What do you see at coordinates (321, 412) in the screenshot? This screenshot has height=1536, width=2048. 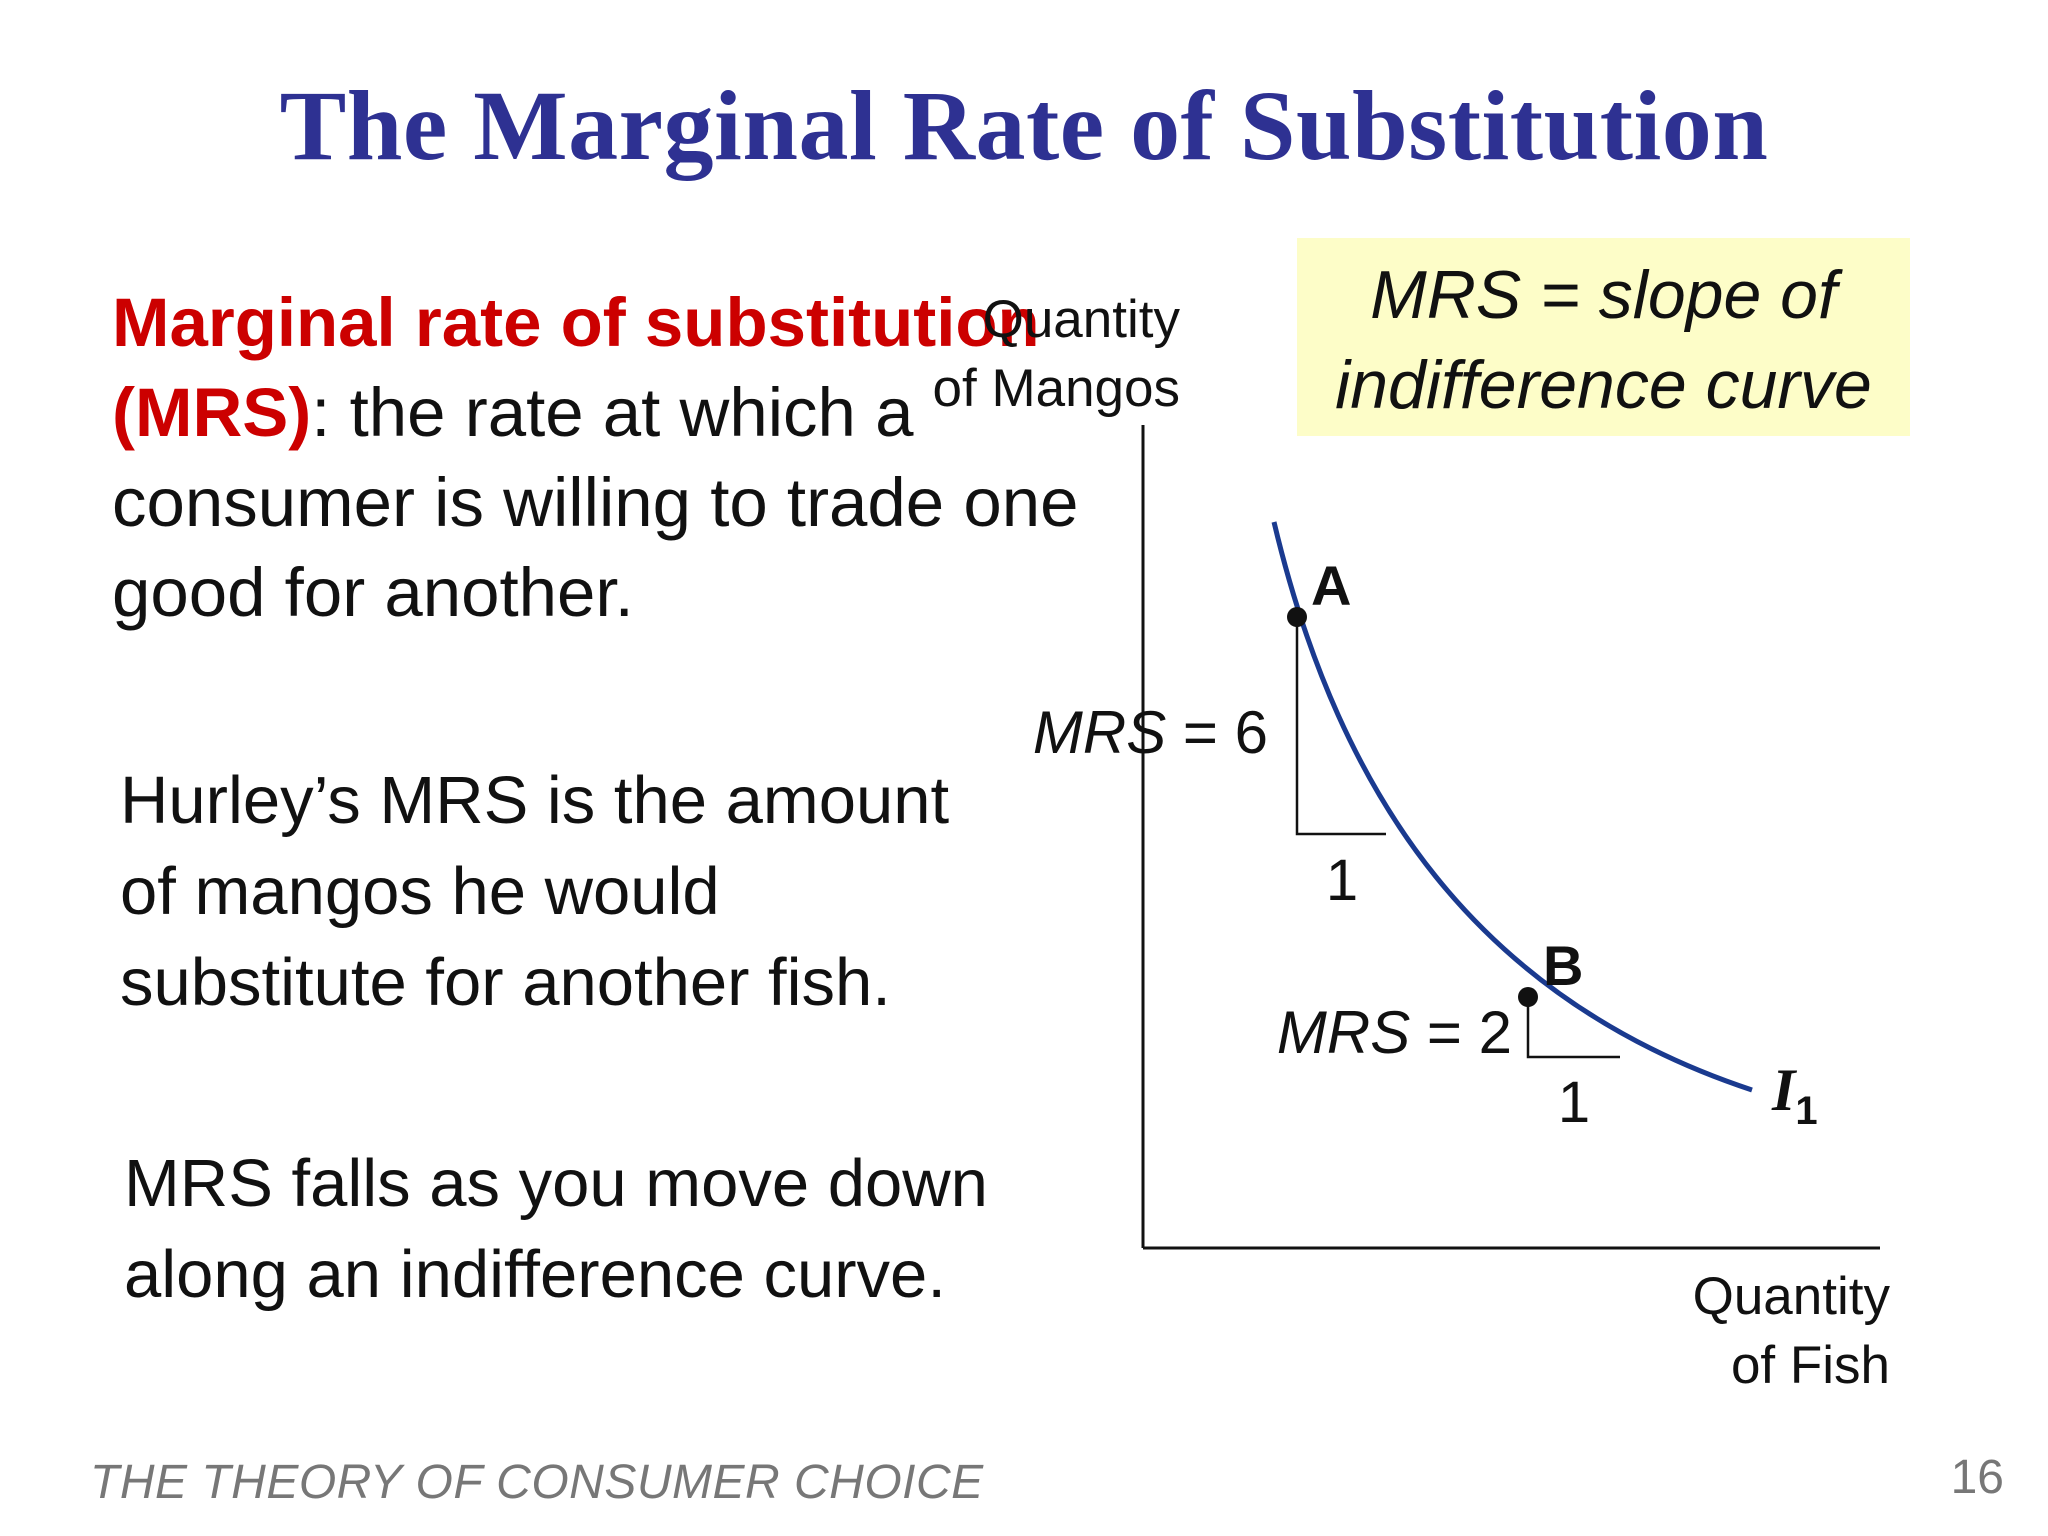 I see `definition-colon: :` at bounding box center [321, 412].